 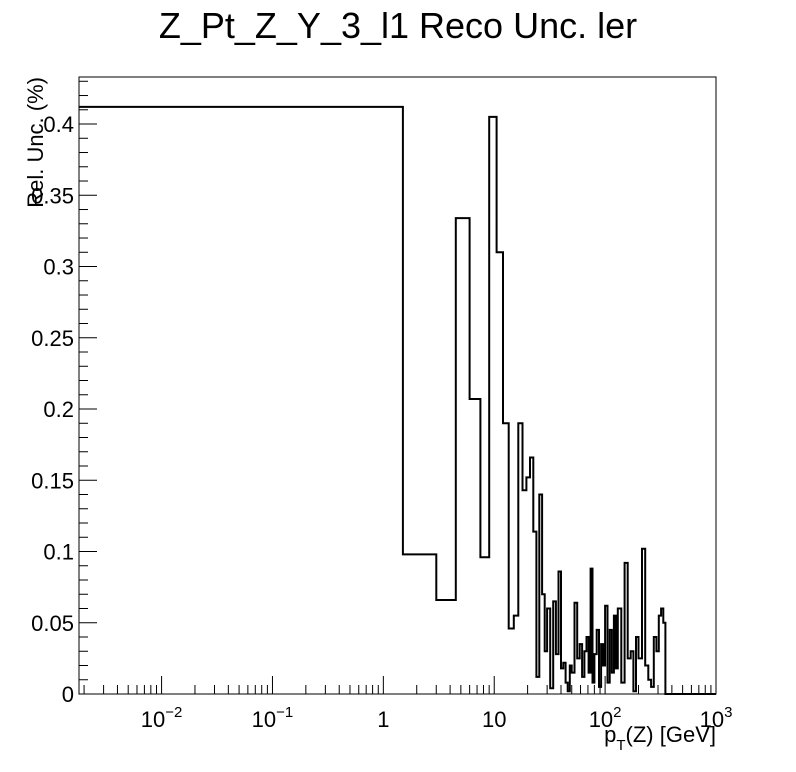 I want to click on y-tick-label: 0.4, so click(x=58, y=124).